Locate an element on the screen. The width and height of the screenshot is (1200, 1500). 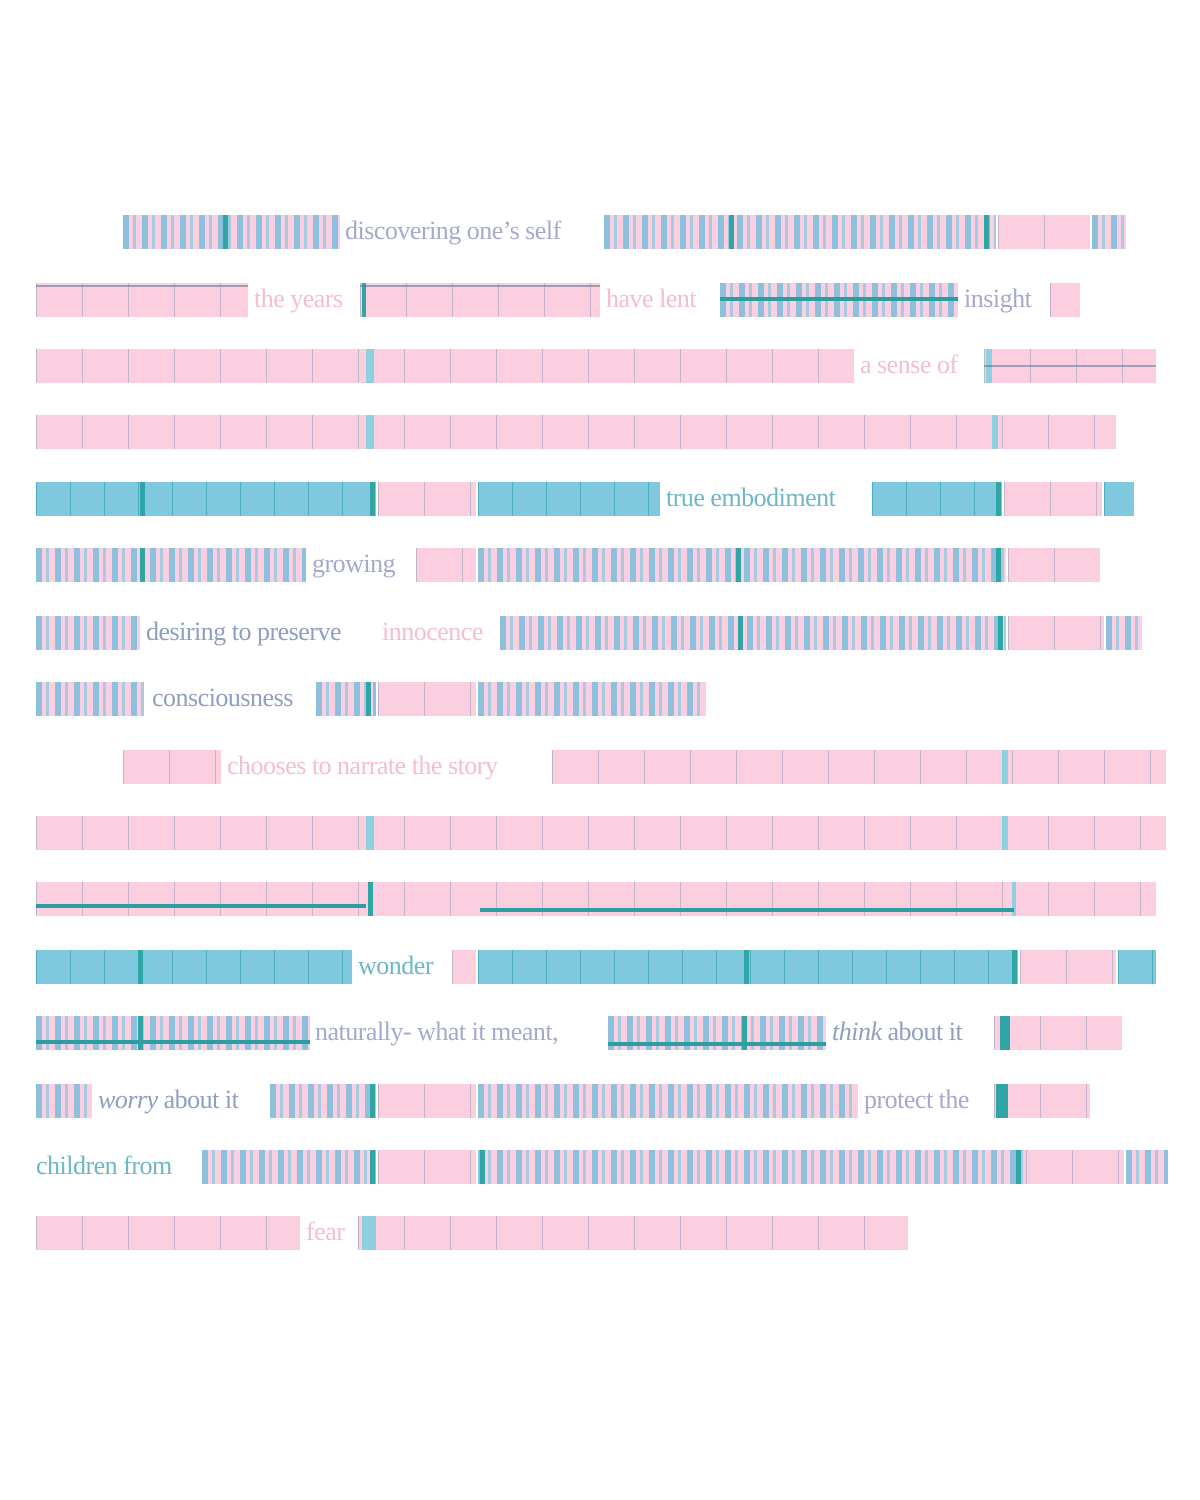
poem-line-5: true embodiment is located at coordinates (600, 499).